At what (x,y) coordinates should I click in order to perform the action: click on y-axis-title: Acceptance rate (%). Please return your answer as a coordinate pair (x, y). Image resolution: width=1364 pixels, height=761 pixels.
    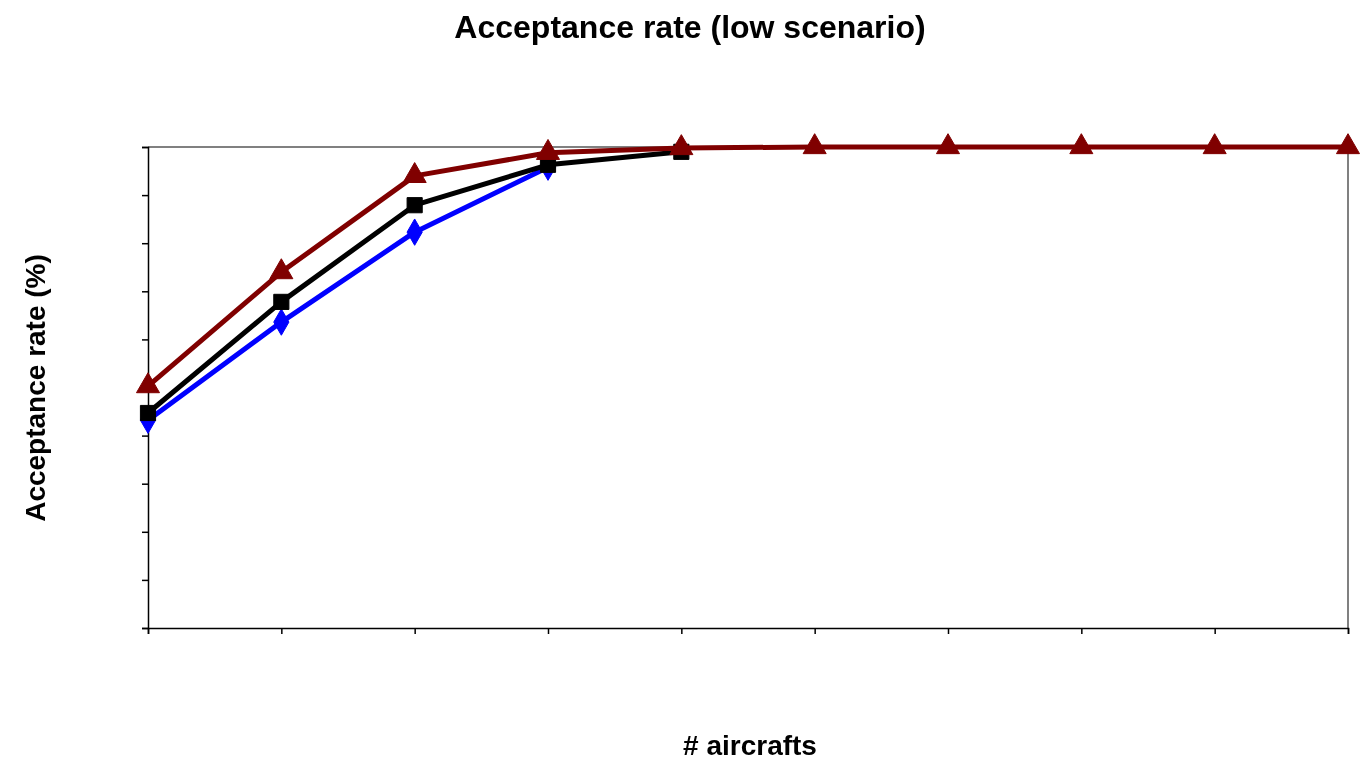
    Looking at the image, I should click on (35, 388).